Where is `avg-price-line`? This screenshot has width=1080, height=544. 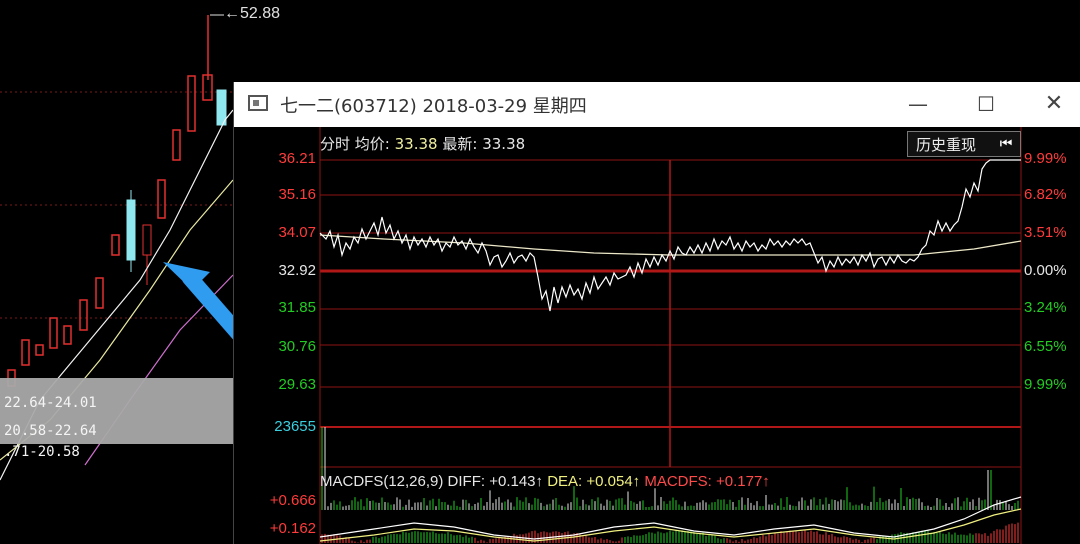 avg-price-line is located at coordinates (670, 245).